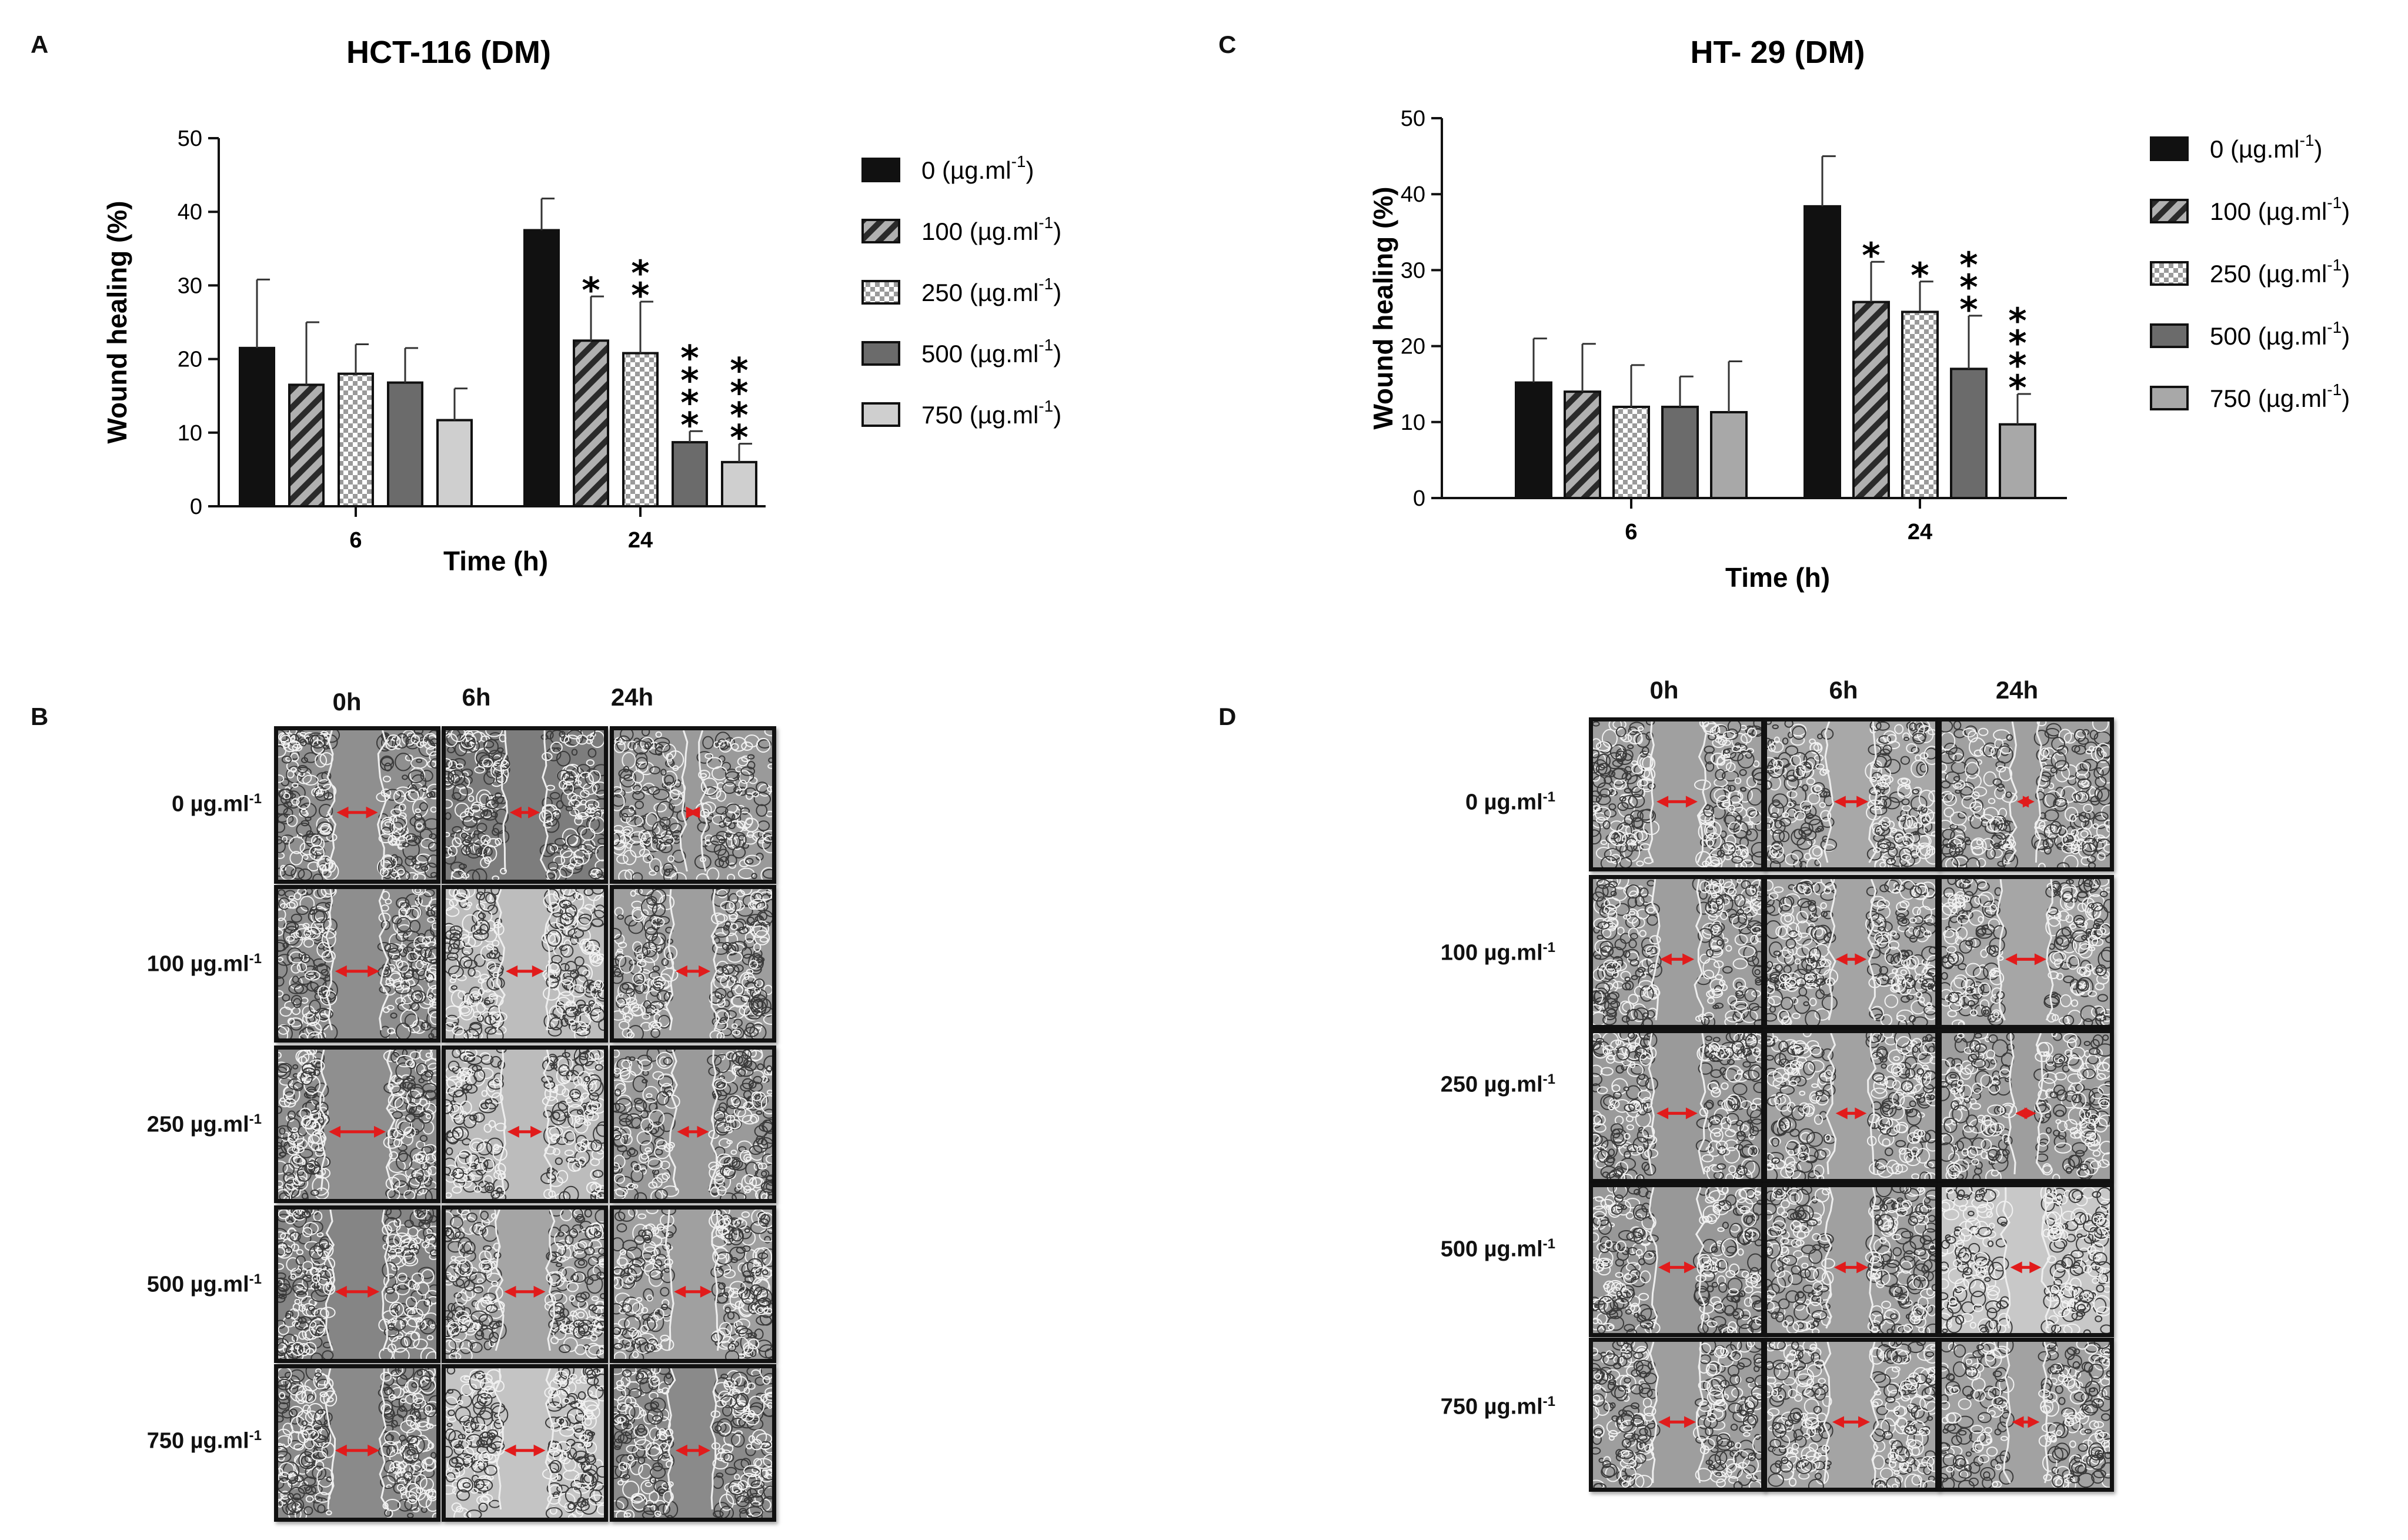  I want to click on c-legend-label-lightgray: 750 (µg.ml-1), so click(2280, 396).